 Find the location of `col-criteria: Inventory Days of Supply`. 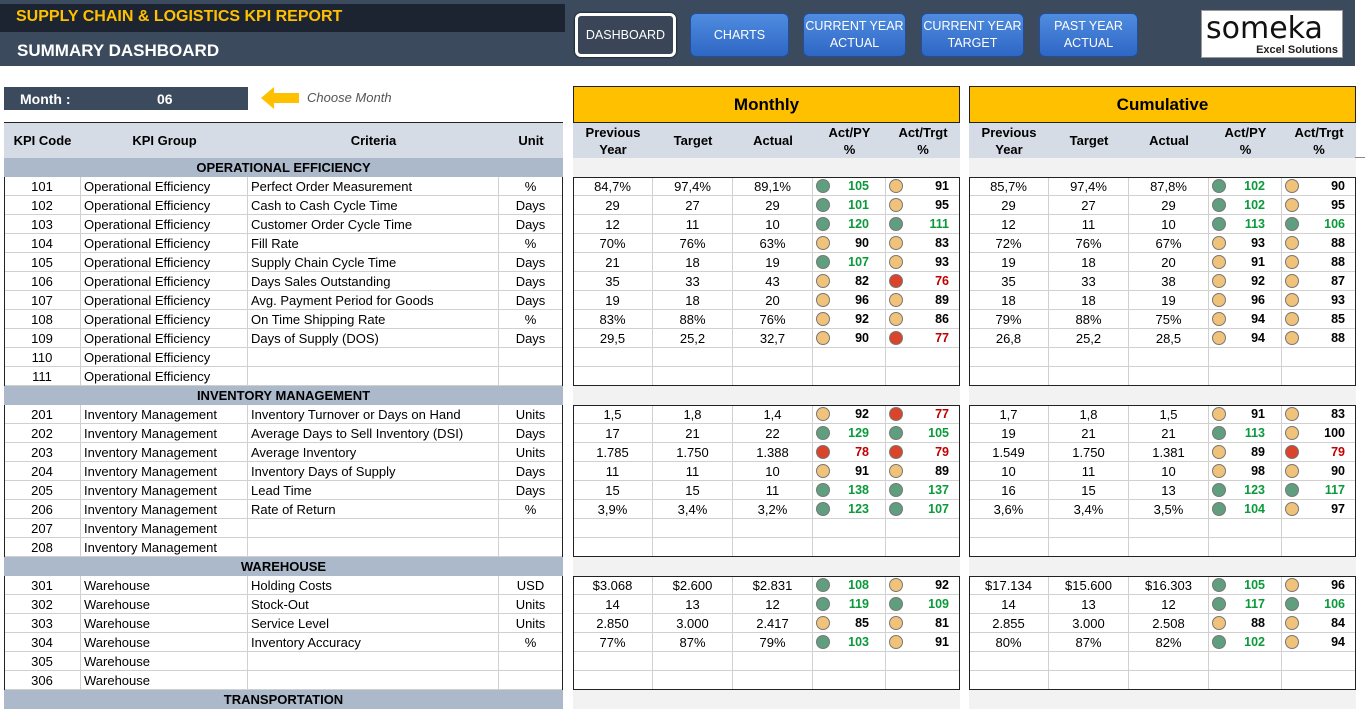

col-criteria: Inventory Days of Supply is located at coordinates (373, 471).